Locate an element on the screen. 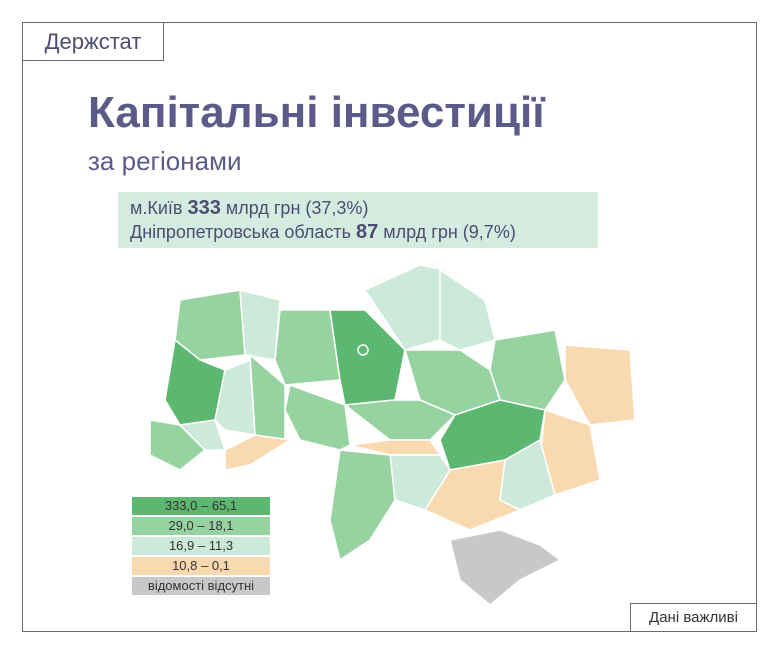 Image resolution: width=780 pixels, height=655 pixels. region-name: м.Київ is located at coordinates (156, 208).